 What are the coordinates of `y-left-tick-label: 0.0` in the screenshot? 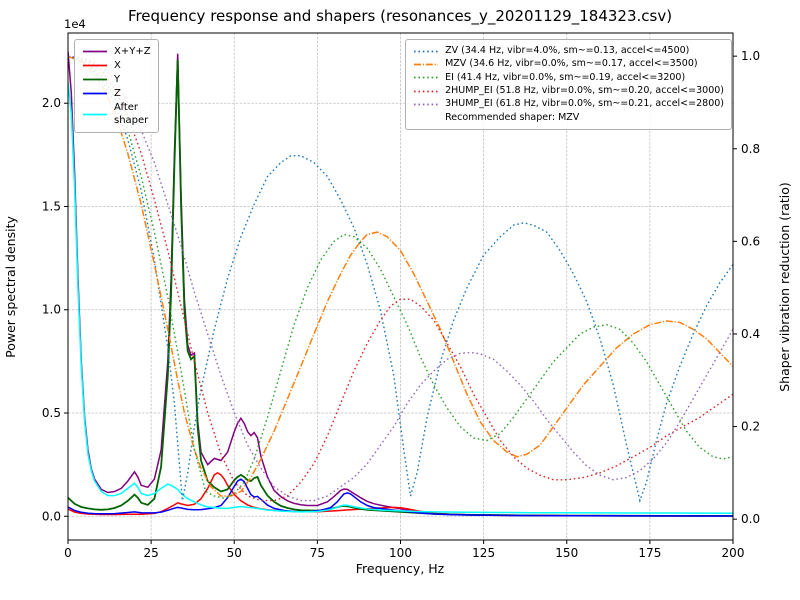 It's located at (51, 516).